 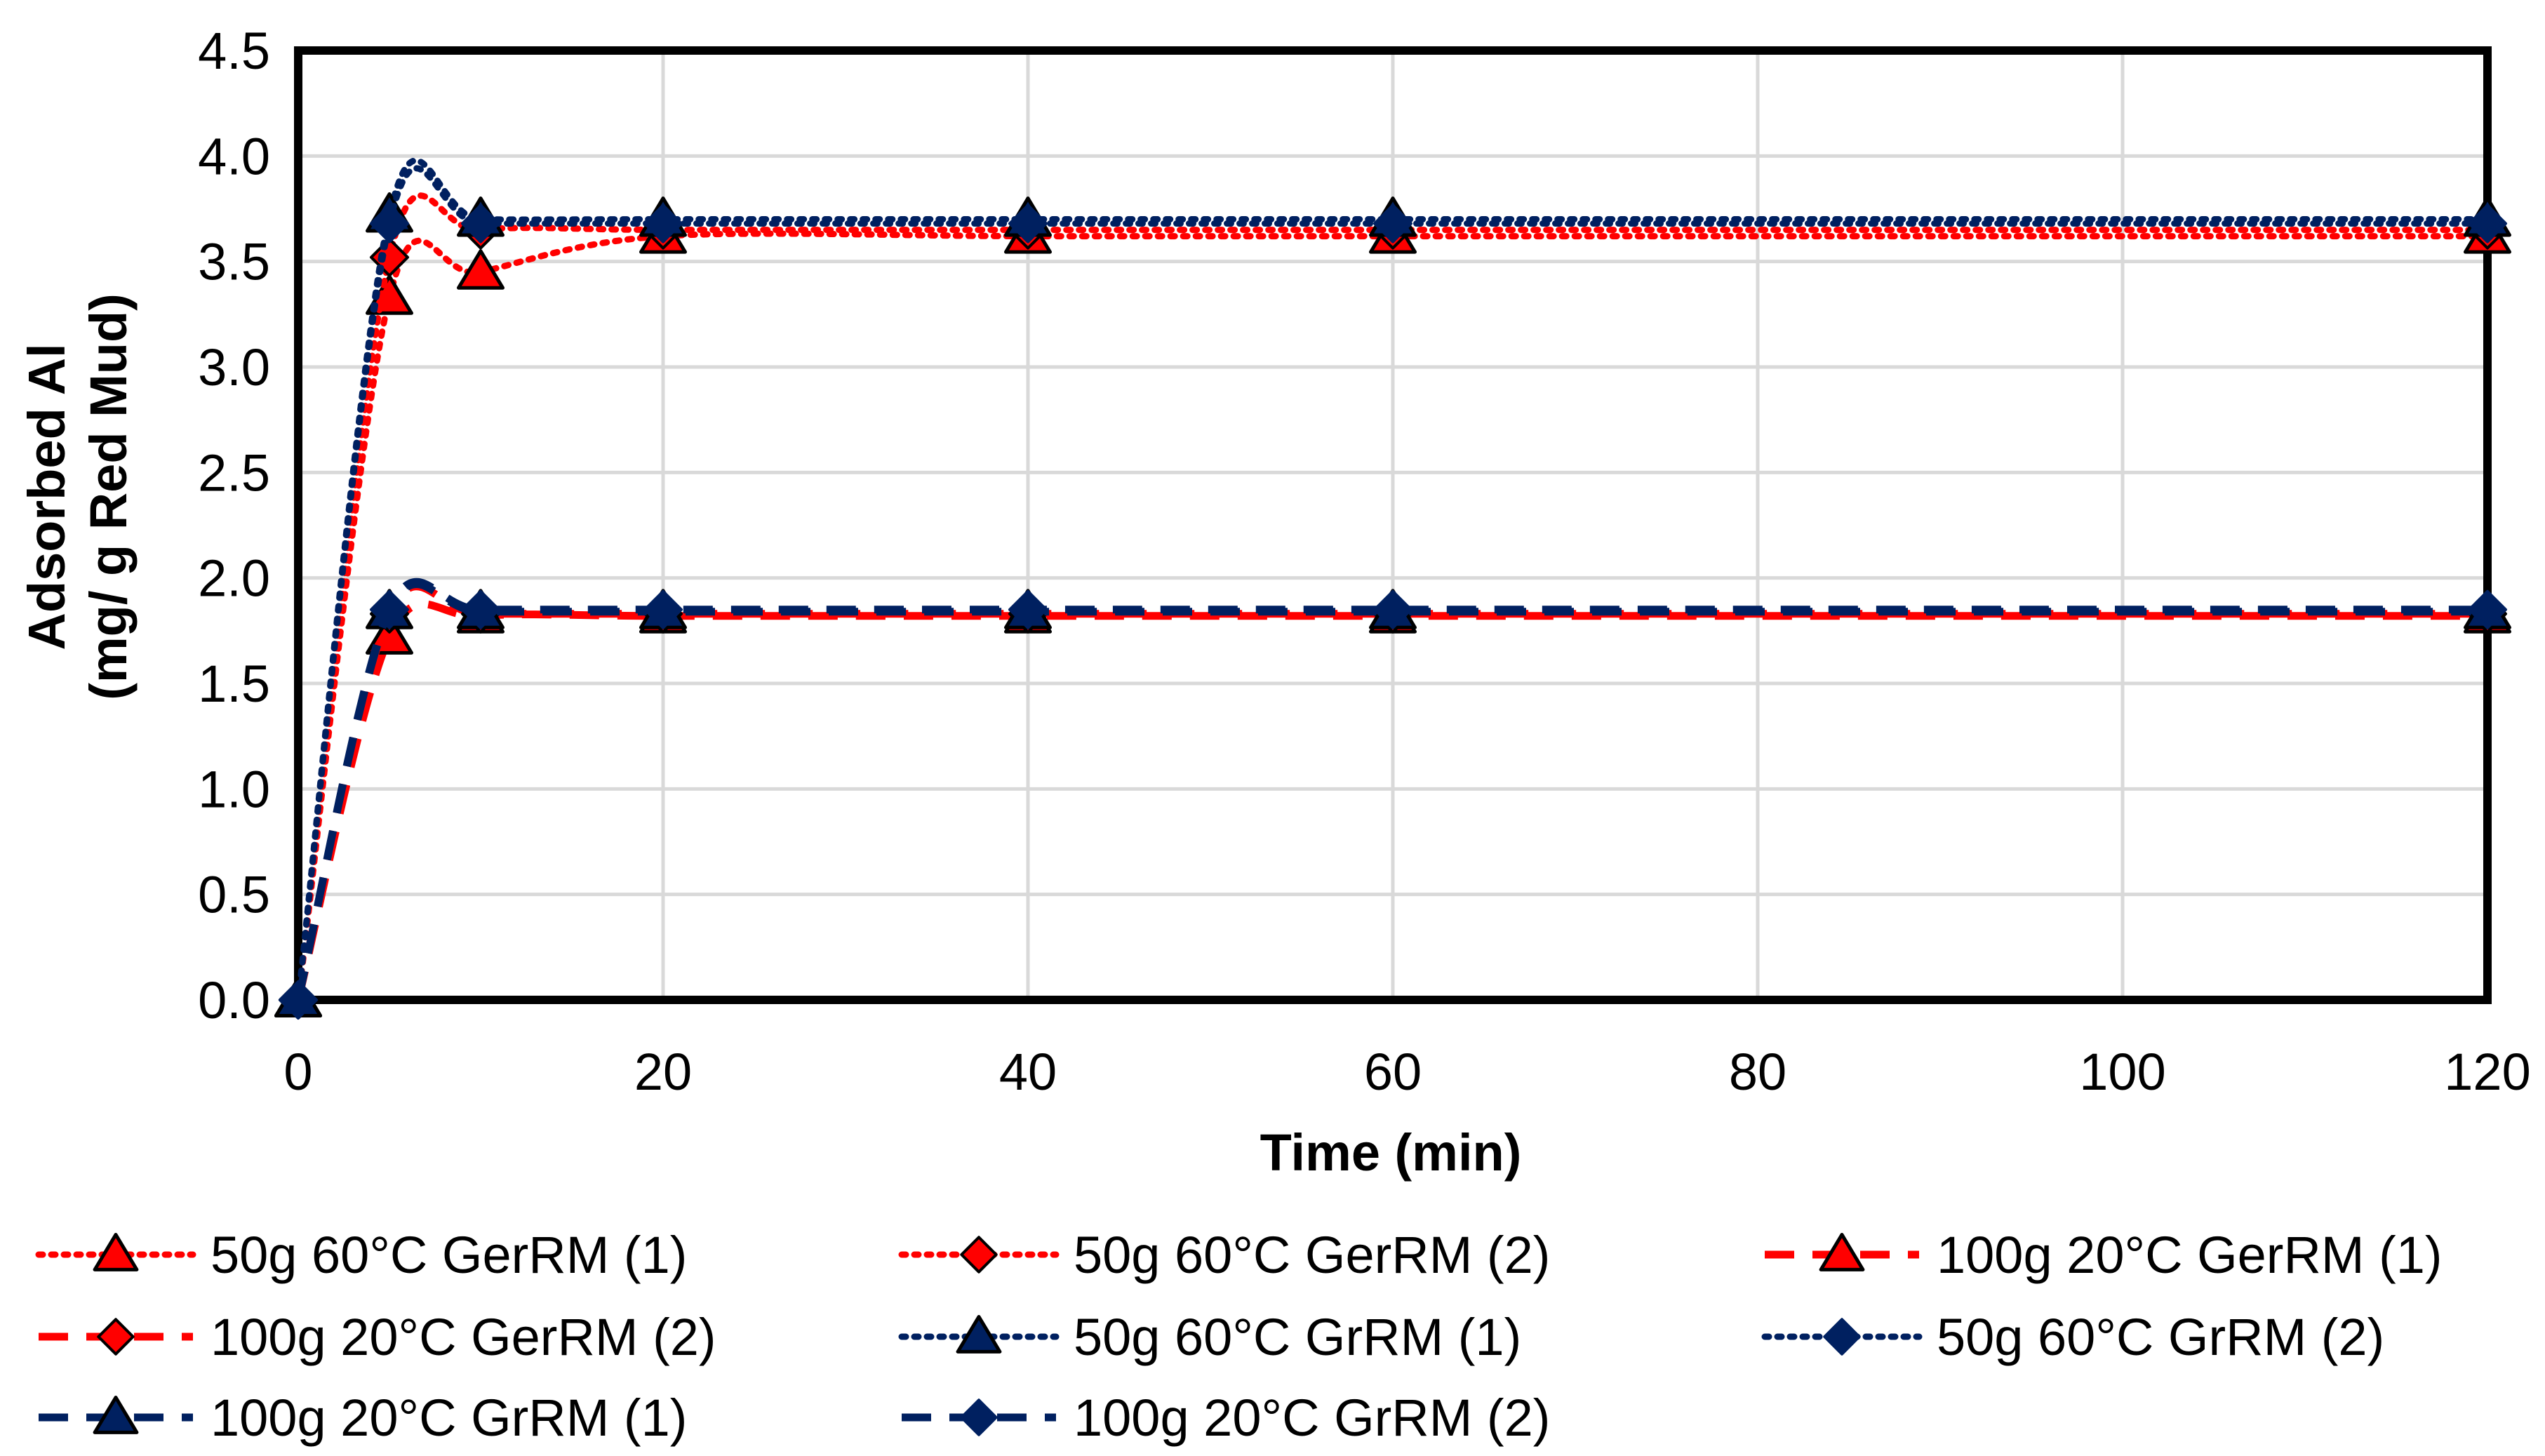 I want to click on y-tick-label: 3.0, so click(x=234, y=367).